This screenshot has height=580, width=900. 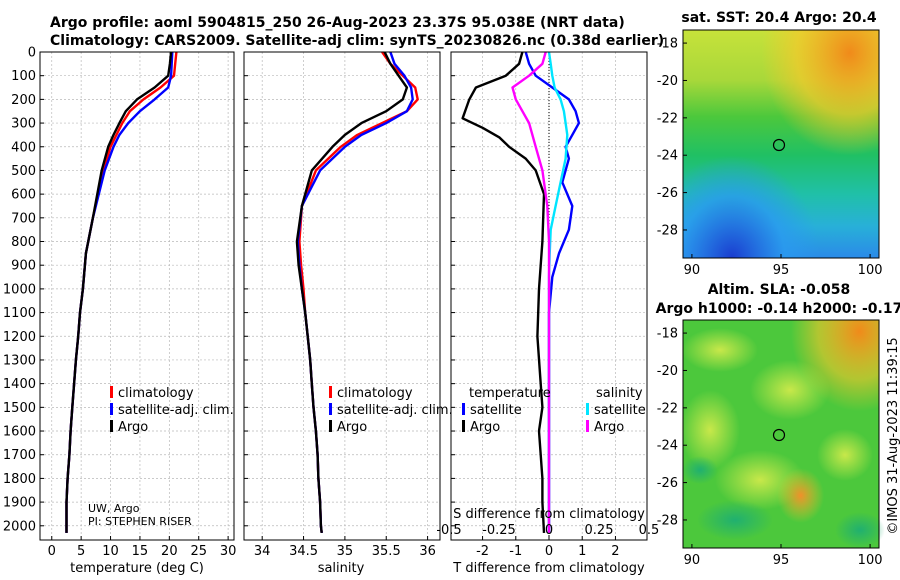 I want to click on x-tick-label: 35.5, so click(x=386, y=551).